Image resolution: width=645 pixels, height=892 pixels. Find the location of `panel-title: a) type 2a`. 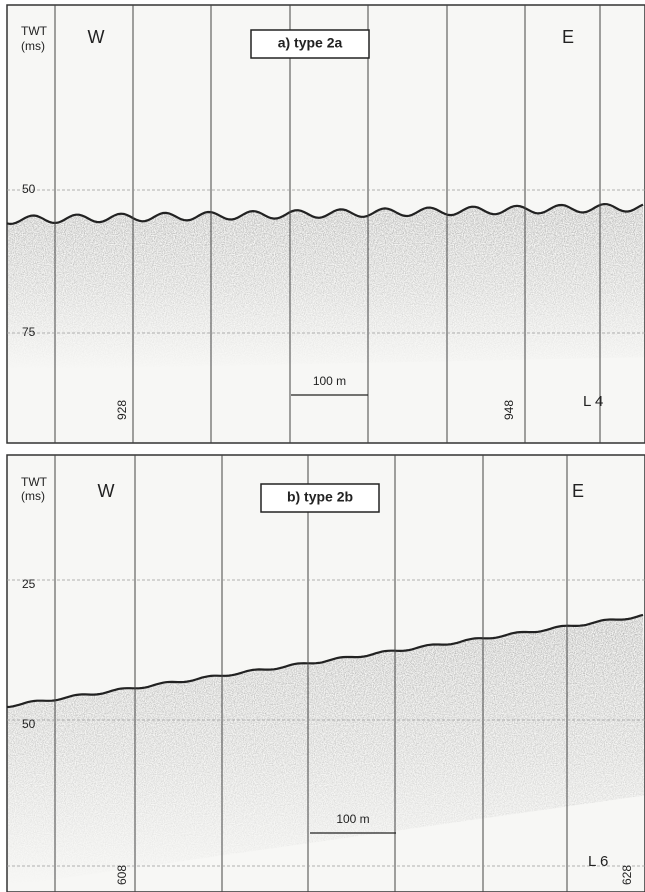

panel-title: a) type 2a is located at coordinates (310, 43).